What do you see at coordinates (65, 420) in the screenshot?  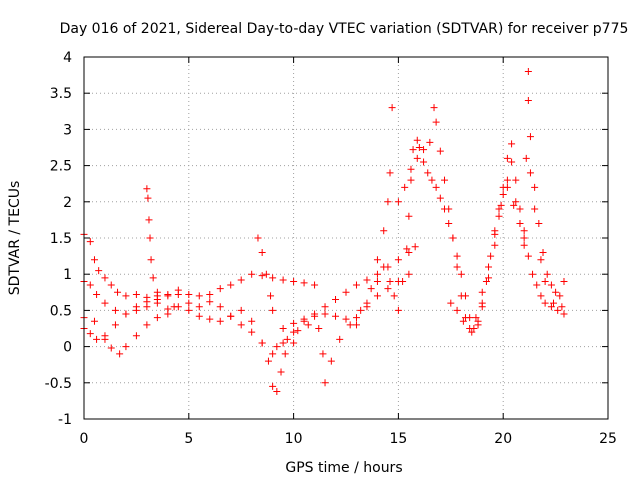 I see `y-tick-label: -1` at bounding box center [65, 420].